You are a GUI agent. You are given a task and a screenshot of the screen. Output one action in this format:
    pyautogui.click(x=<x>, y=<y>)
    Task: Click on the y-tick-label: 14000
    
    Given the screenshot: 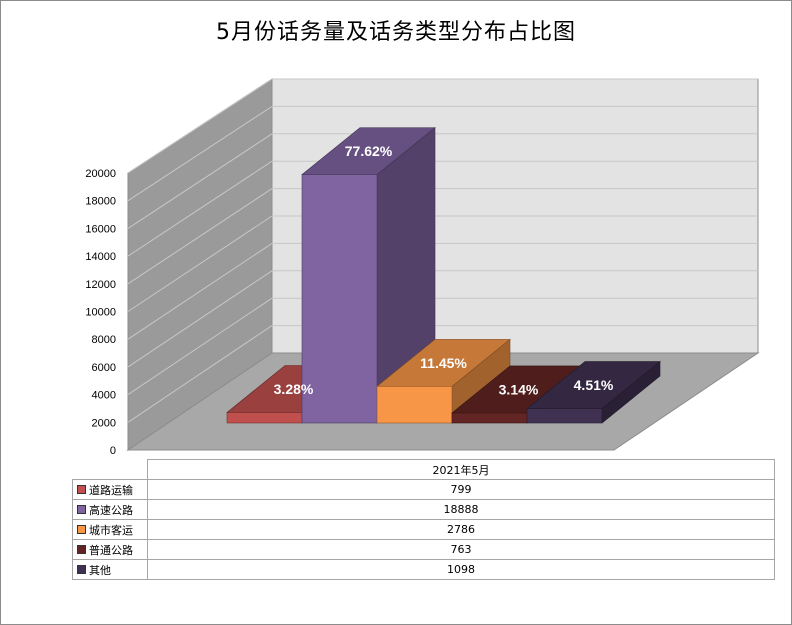 What is the action you would take?
    pyautogui.click(x=100, y=257)
    